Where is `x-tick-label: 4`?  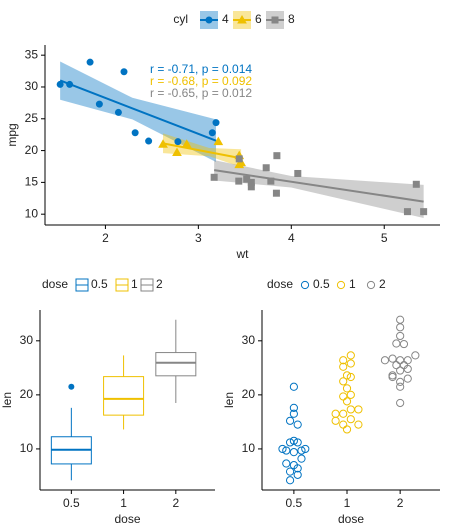
x-tick-label: 4 is located at coordinates (291, 238).